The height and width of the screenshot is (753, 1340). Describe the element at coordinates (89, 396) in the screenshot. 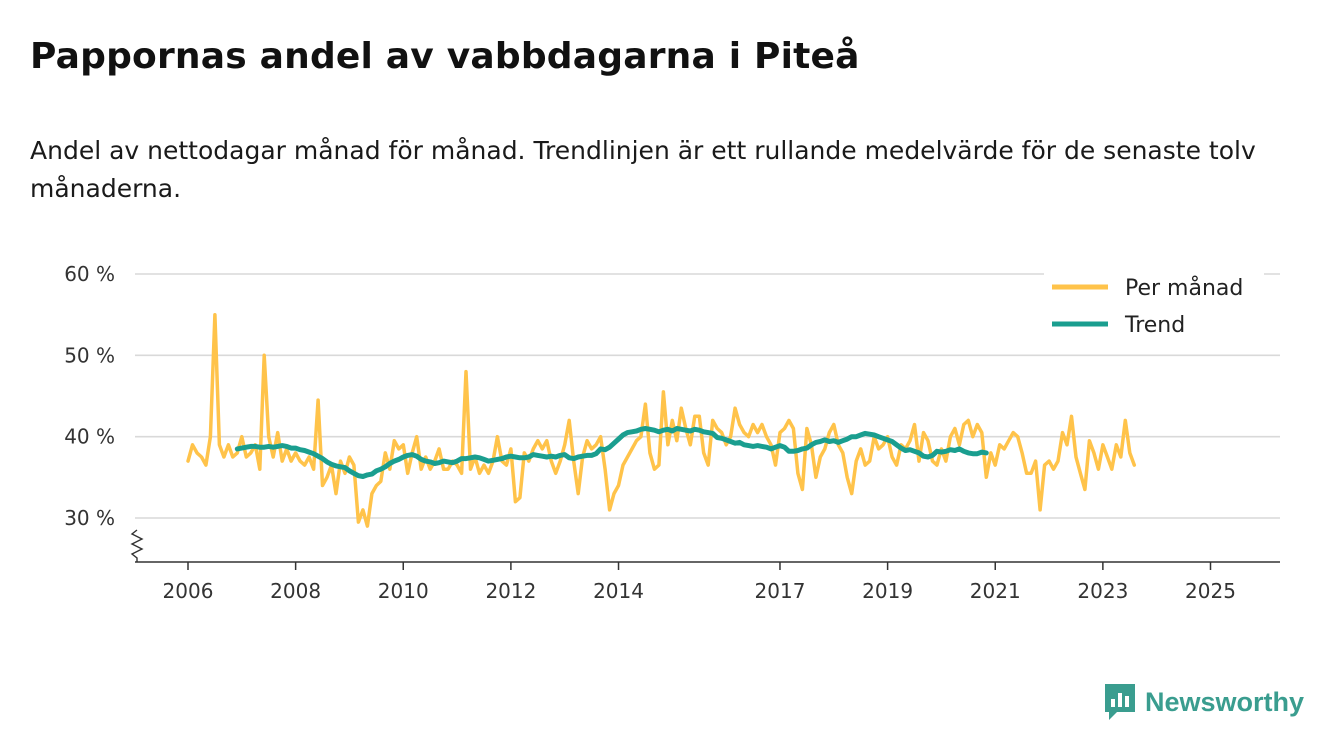

I see `y-axis-ticks: 30 % 40 % 50 % 60 %` at that location.